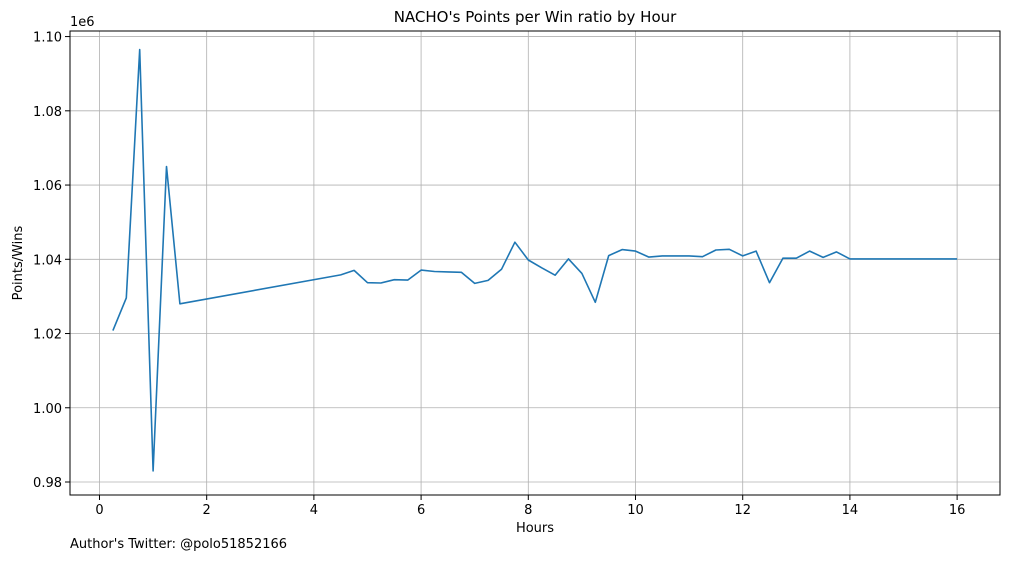 The width and height of the screenshot is (1010, 562). Describe the element at coordinates (82, 22) in the screenshot. I see `y-axis-offset-text: 1e6` at that location.